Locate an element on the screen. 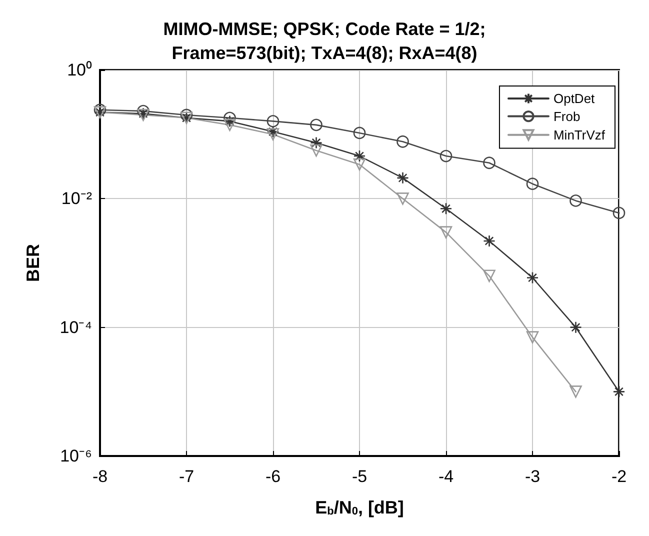 The image size is (649, 536). x-tick-label: -6 is located at coordinates (273, 476).